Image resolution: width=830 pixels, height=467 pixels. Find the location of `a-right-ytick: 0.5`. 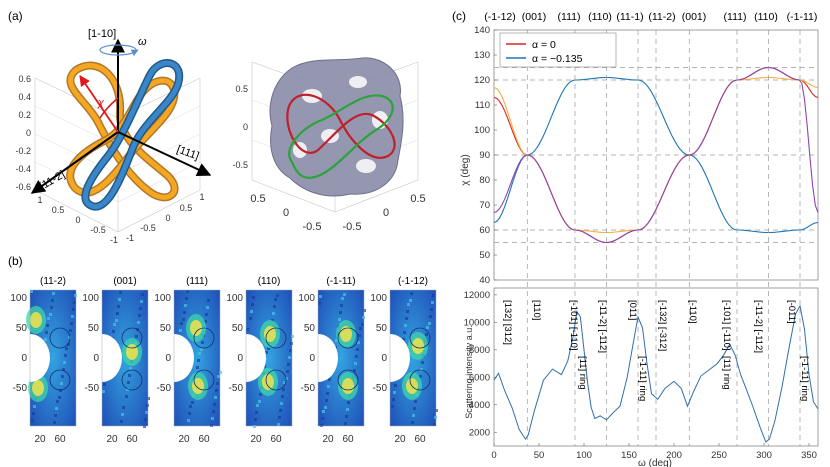

a-right-ytick: 0.5 is located at coordinates (417, 199).